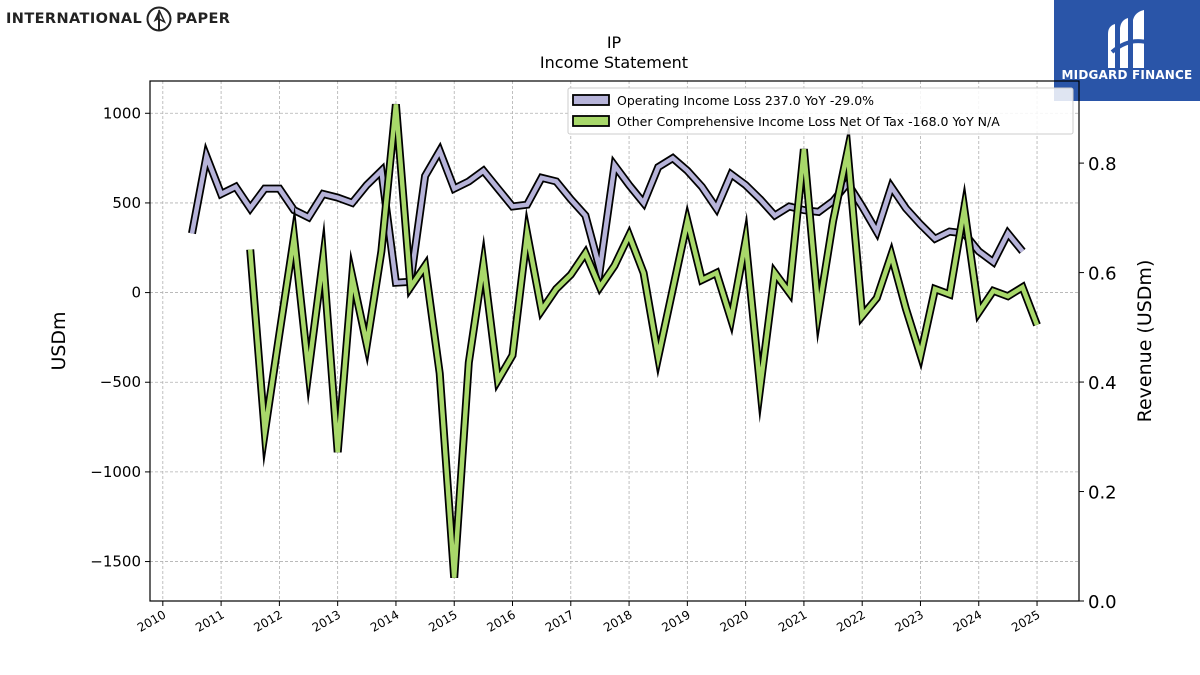  I want to click on x-tick-label: 2010, so click(151, 620).